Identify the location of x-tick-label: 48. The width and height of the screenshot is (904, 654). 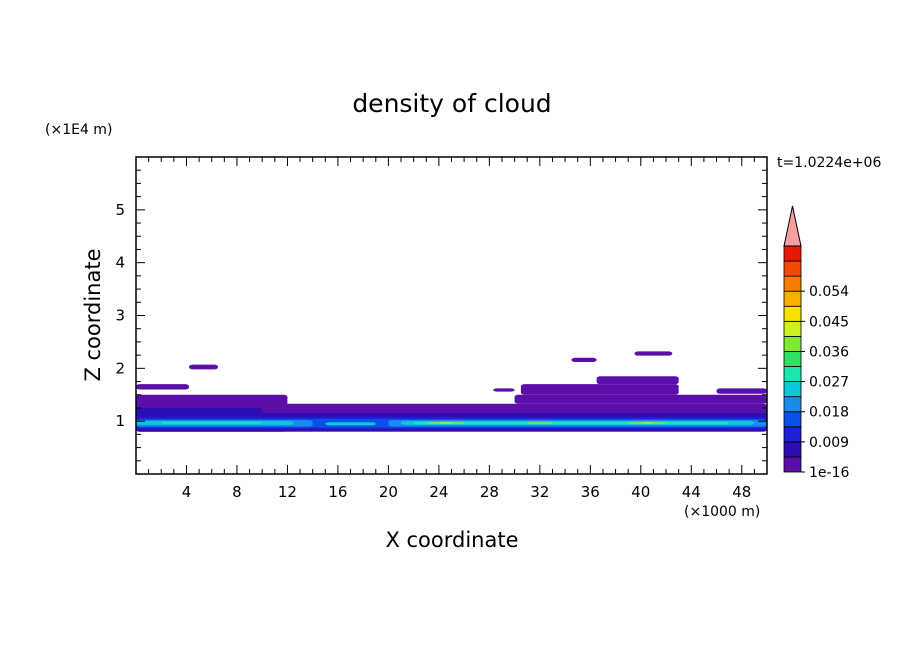
(741, 492).